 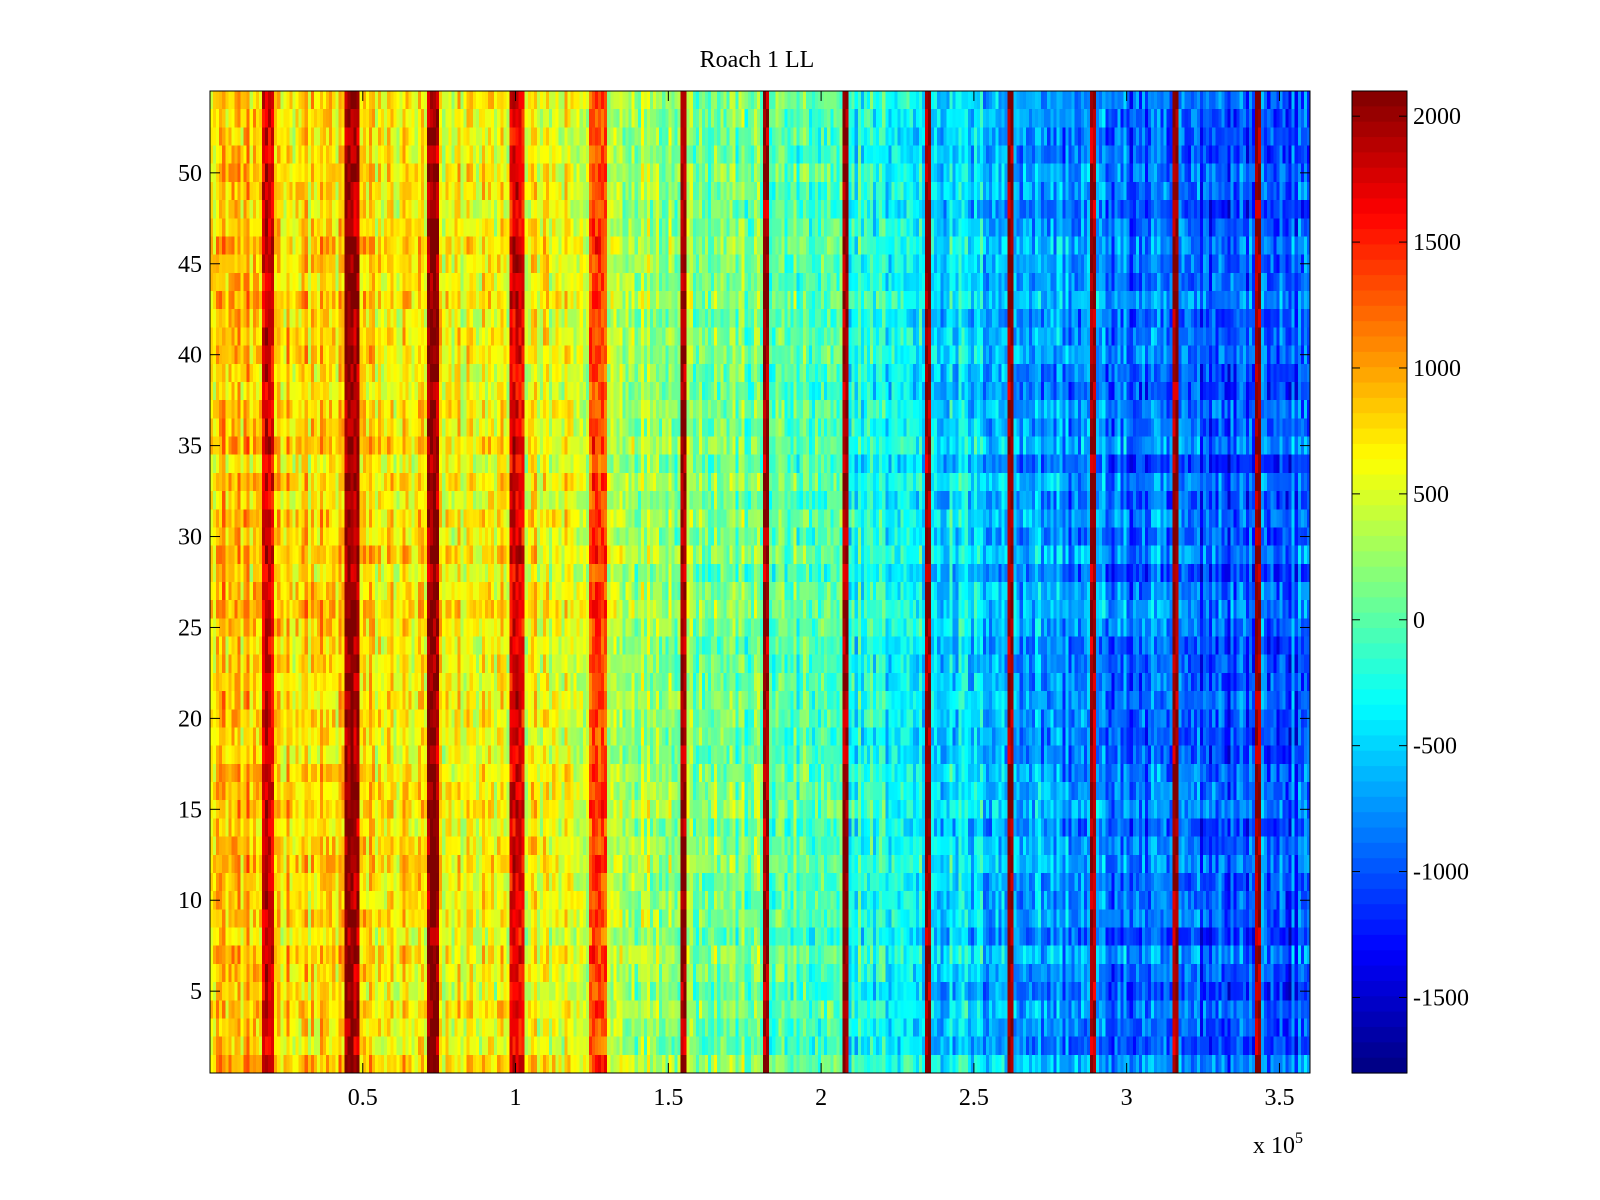 I want to click on y-tick-label: 50, so click(x=190, y=174).